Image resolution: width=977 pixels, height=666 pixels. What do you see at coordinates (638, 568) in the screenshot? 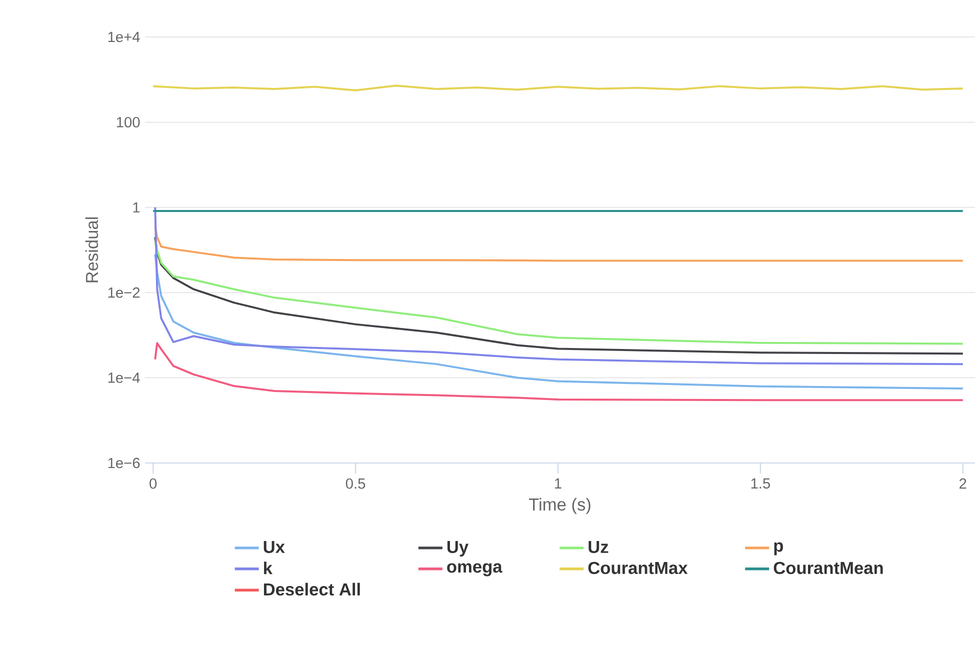
I see `legend-label: CourantMax` at bounding box center [638, 568].